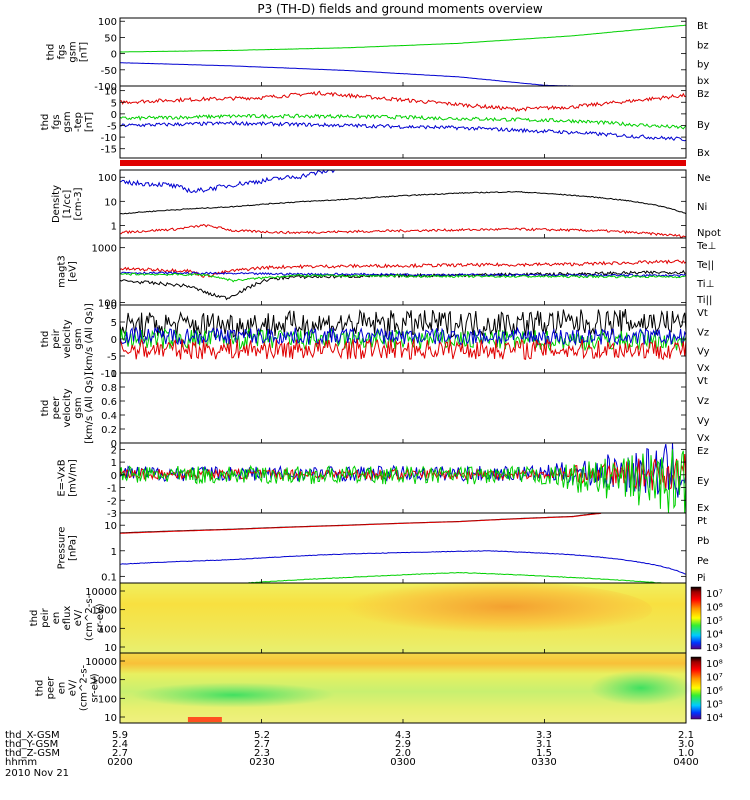 This screenshot has width=750, height=800. I want to click on legend-entry: Ni, so click(702, 207).